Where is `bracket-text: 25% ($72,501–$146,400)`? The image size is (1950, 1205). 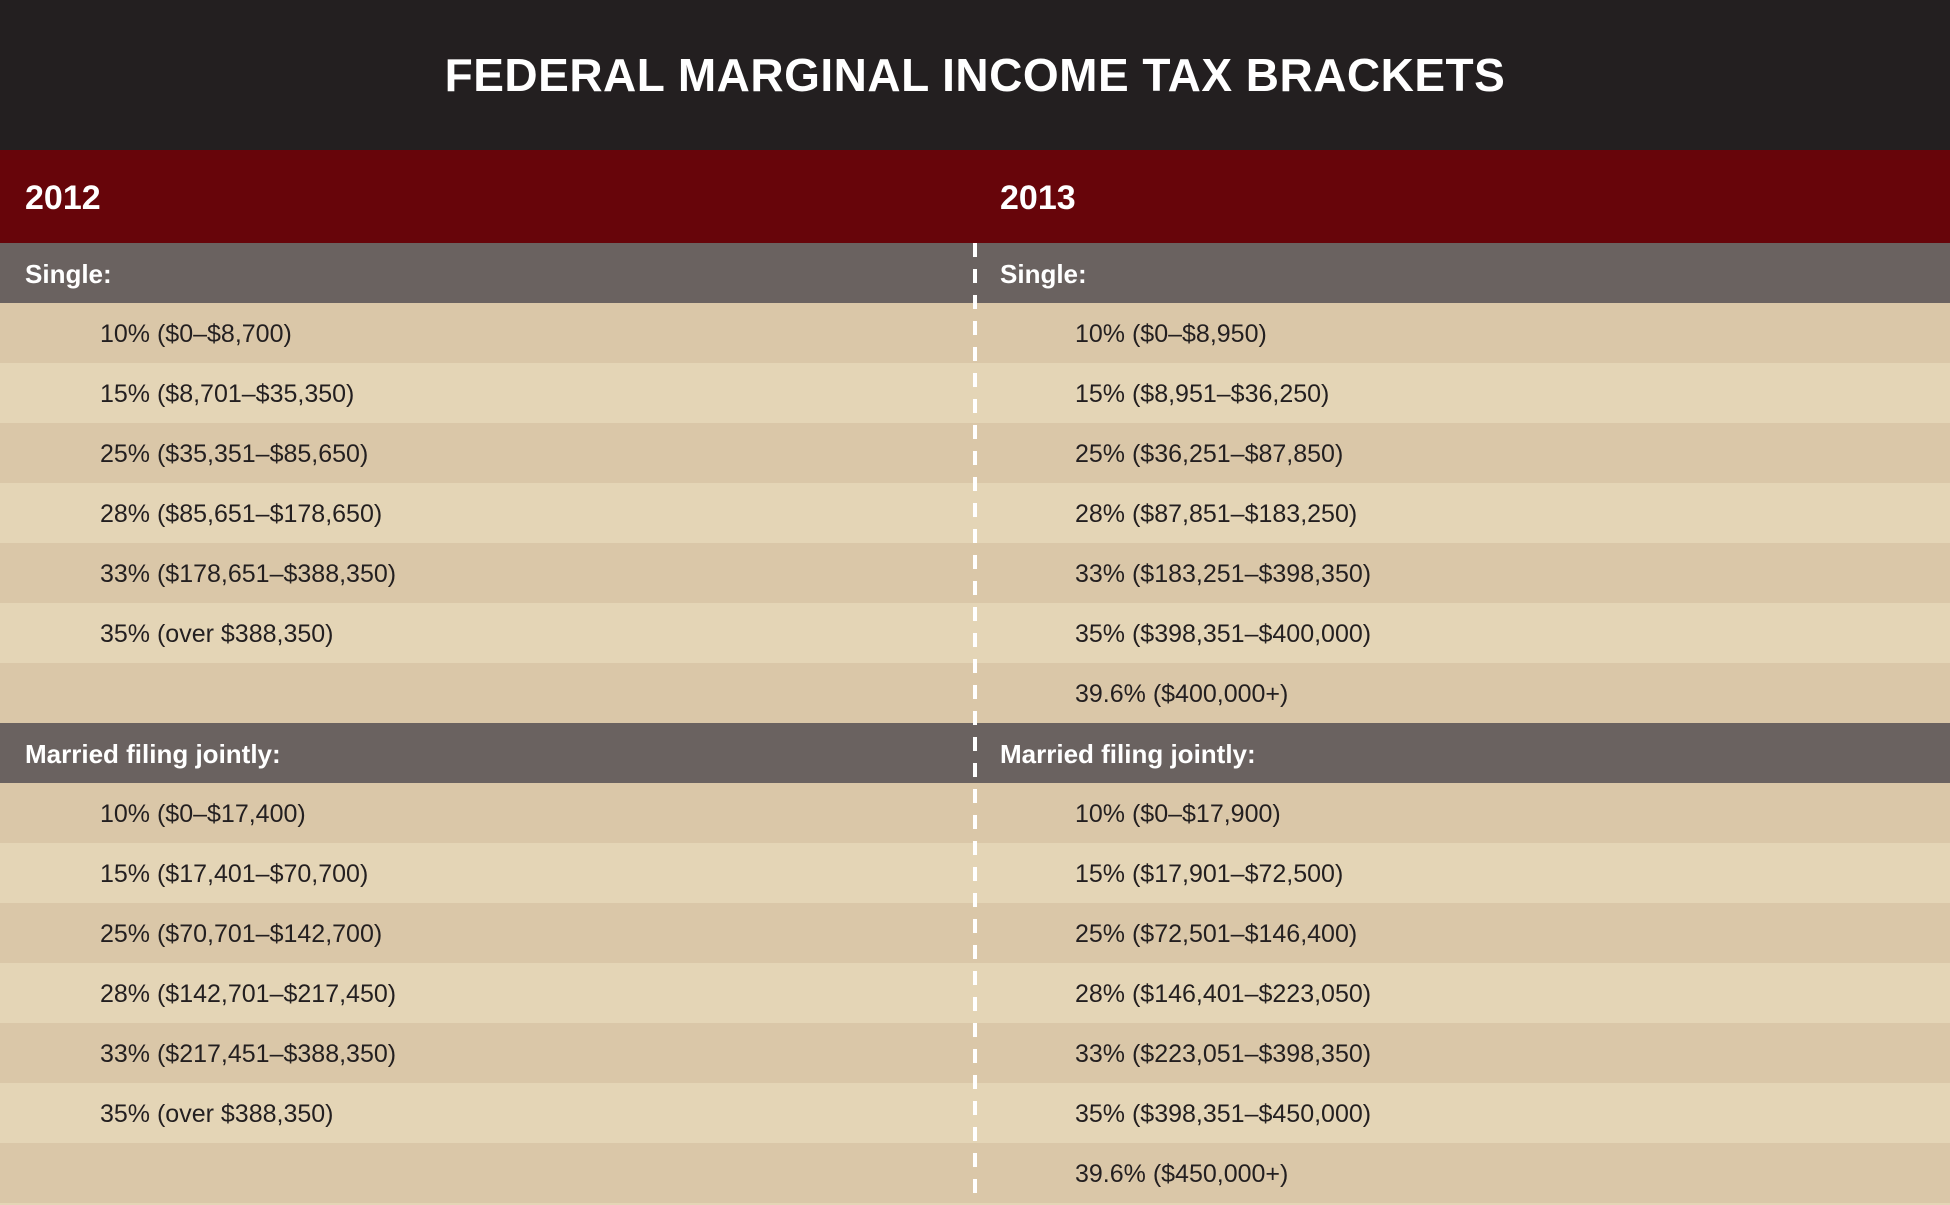
bracket-text: 25% ($72,501–$146,400) is located at coordinates (1216, 934).